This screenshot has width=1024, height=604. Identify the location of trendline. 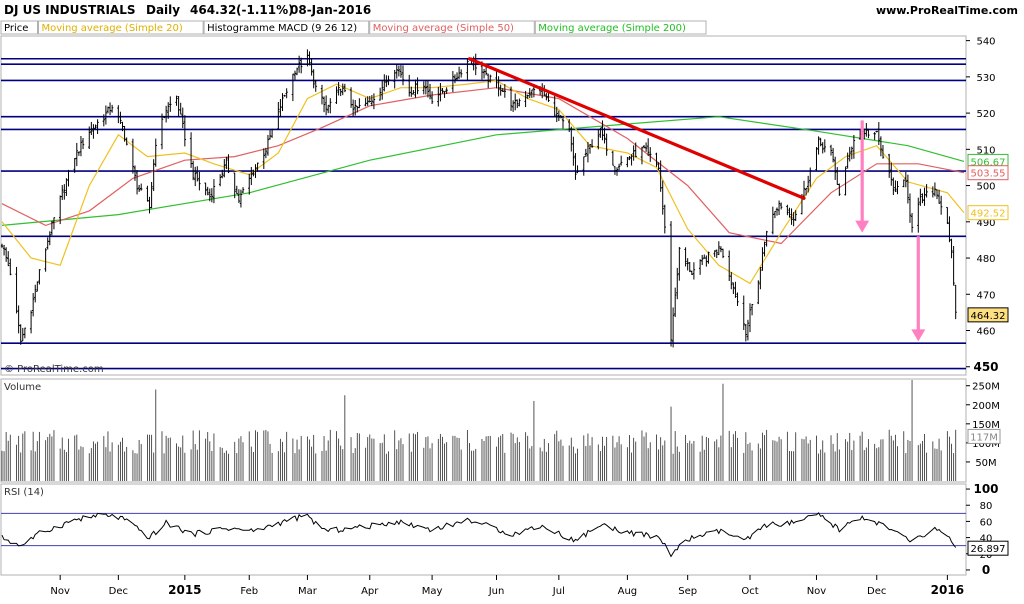
(636, 128).